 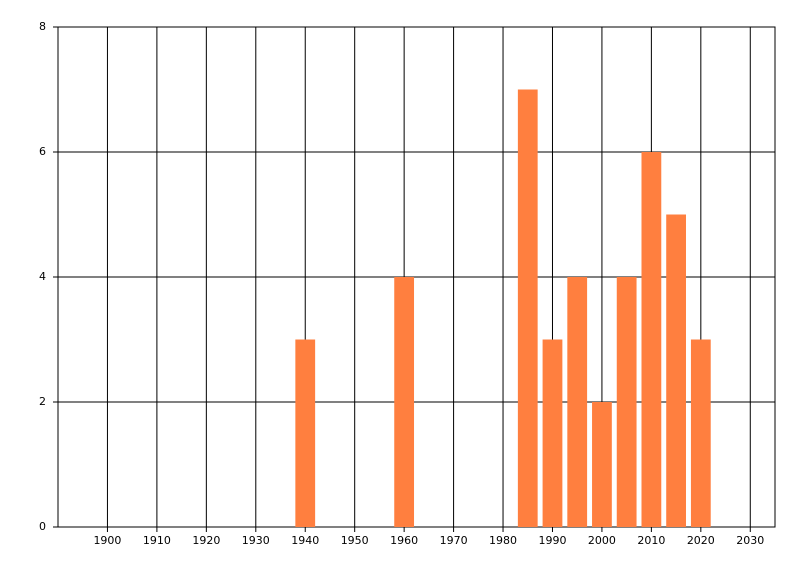 What do you see at coordinates (157, 540) in the screenshot?
I see `x-tick-label: 1910` at bounding box center [157, 540].